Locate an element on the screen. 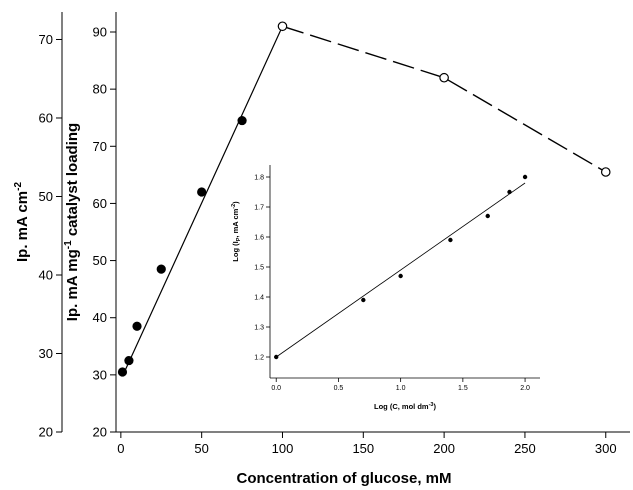 The width and height of the screenshot is (633, 490). outer-y-axis-title: Ip. mA cm-2 is located at coordinates (22, 222).